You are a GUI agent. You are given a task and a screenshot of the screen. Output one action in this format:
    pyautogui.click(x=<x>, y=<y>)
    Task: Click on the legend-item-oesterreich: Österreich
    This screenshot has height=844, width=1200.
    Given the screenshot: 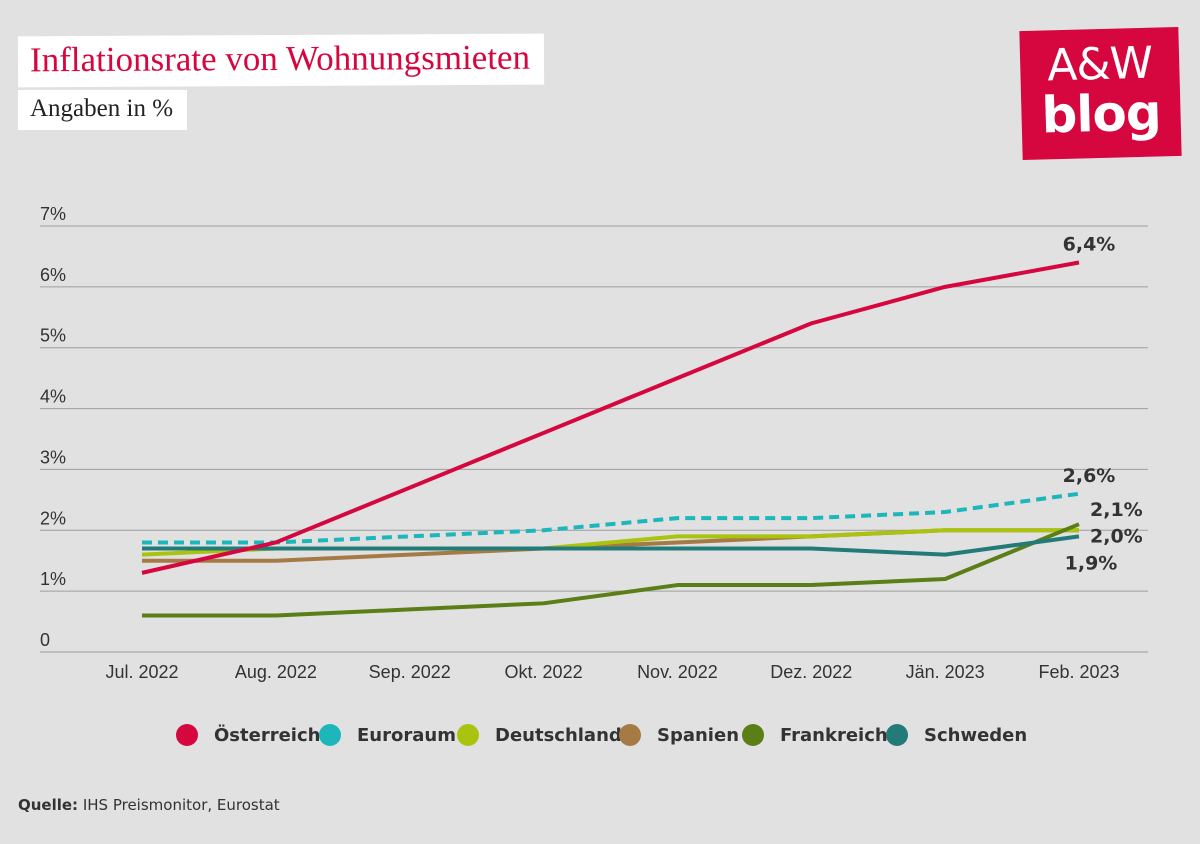 What is the action you would take?
    pyautogui.click(x=248, y=735)
    